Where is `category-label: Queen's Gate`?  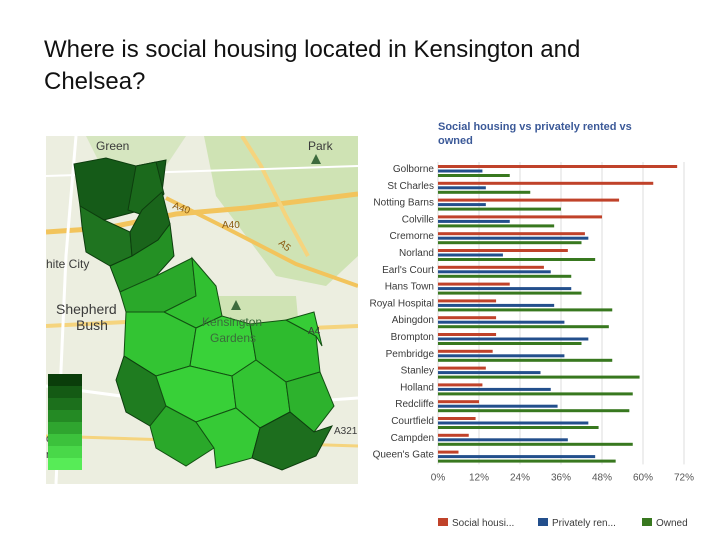 category-label: Queen's Gate is located at coordinates (404, 455).